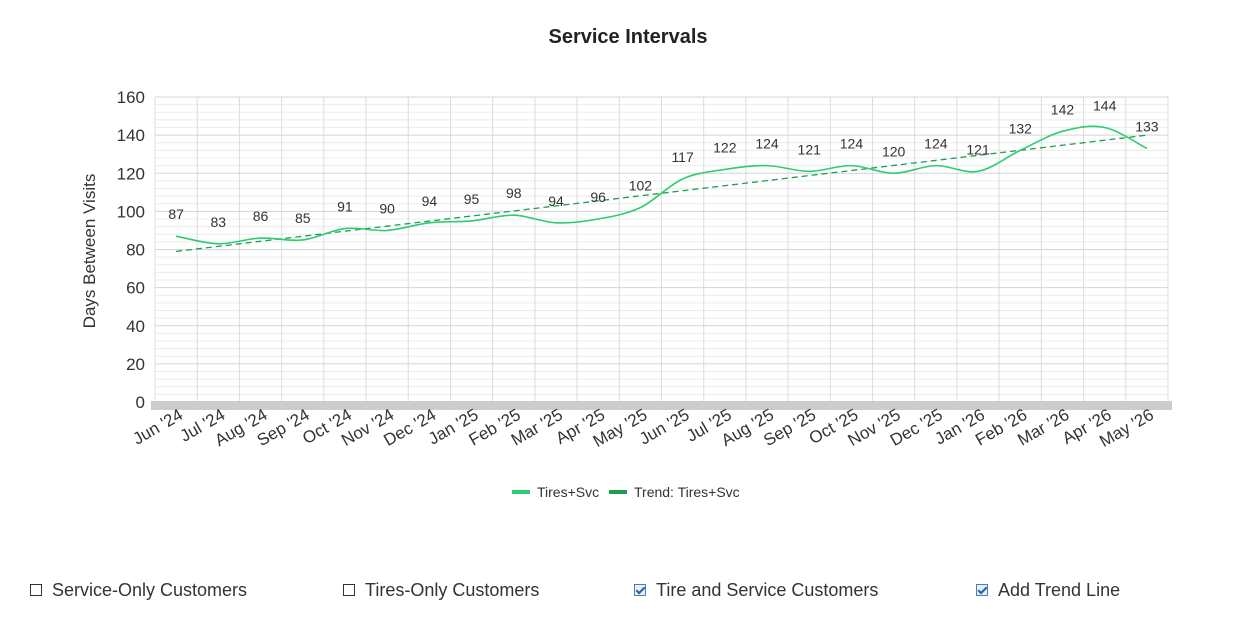 The height and width of the screenshot is (624, 1243). I want to click on data-label: 117, so click(682, 157).